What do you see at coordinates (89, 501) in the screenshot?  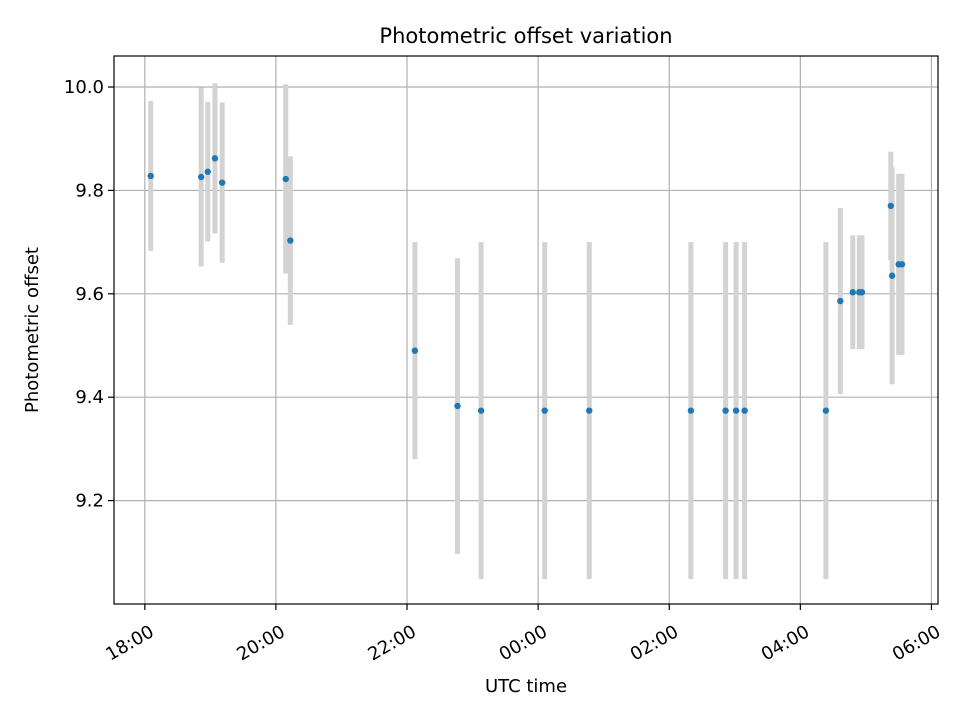 I see `y-tick-label: 9.2` at bounding box center [89, 501].